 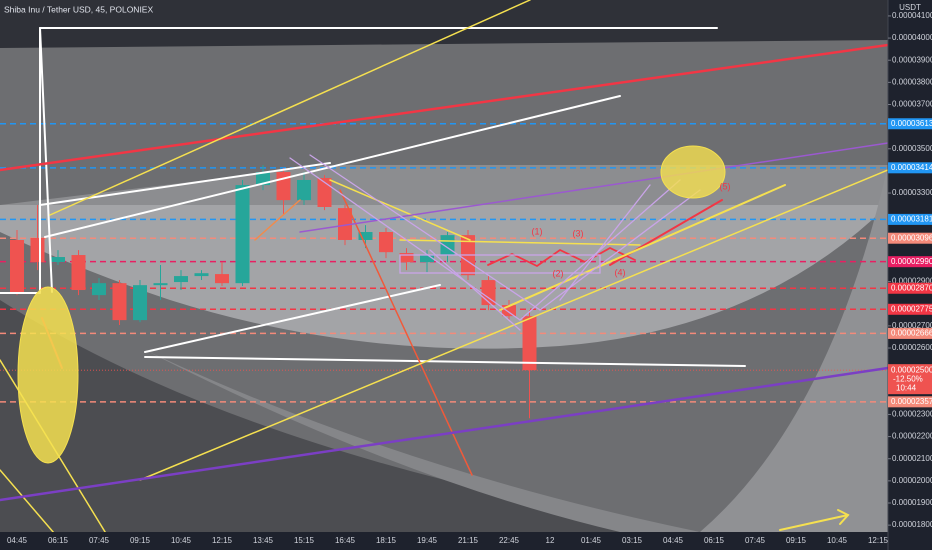 What do you see at coordinates (558, 273) in the screenshot?
I see `annotation: (2)` at bounding box center [558, 273].